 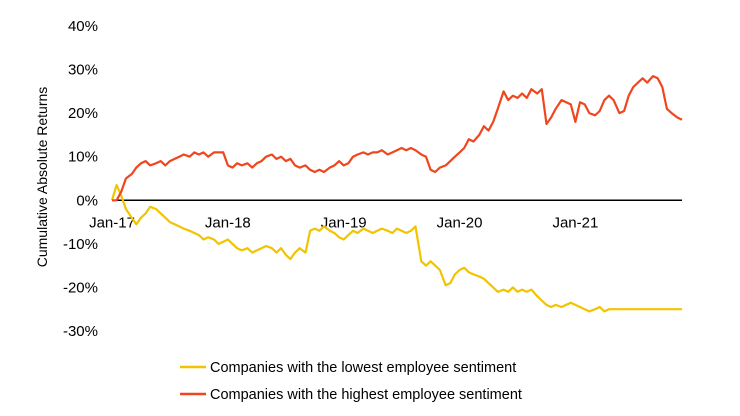 I want to click on x-tick-labels: Jan-17 Jan-18 Jan-19 Jan-20 Jan-21, so click(x=343, y=222).